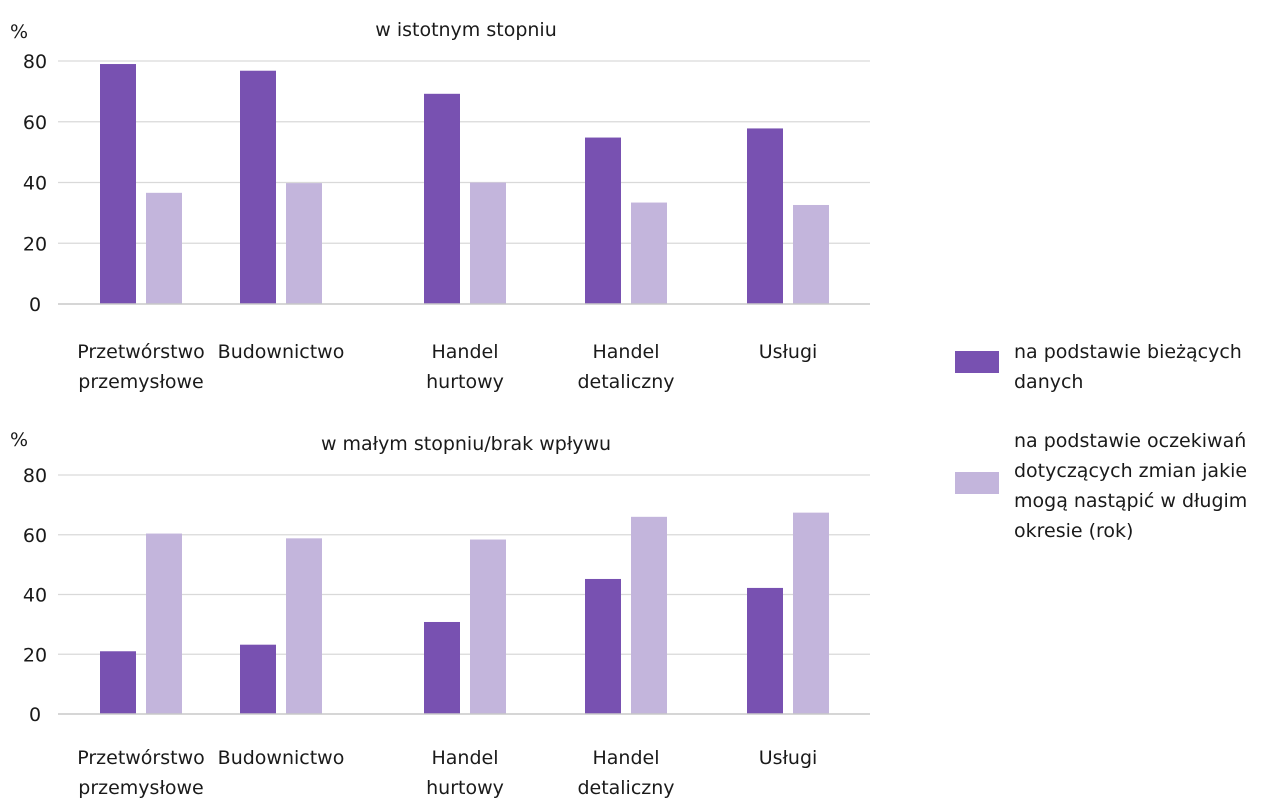 The height and width of the screenshot is (803, 1281). Describe the element at coordinates (977, 483) in the screenshot. I see `legend-swatch-expected` at that location.